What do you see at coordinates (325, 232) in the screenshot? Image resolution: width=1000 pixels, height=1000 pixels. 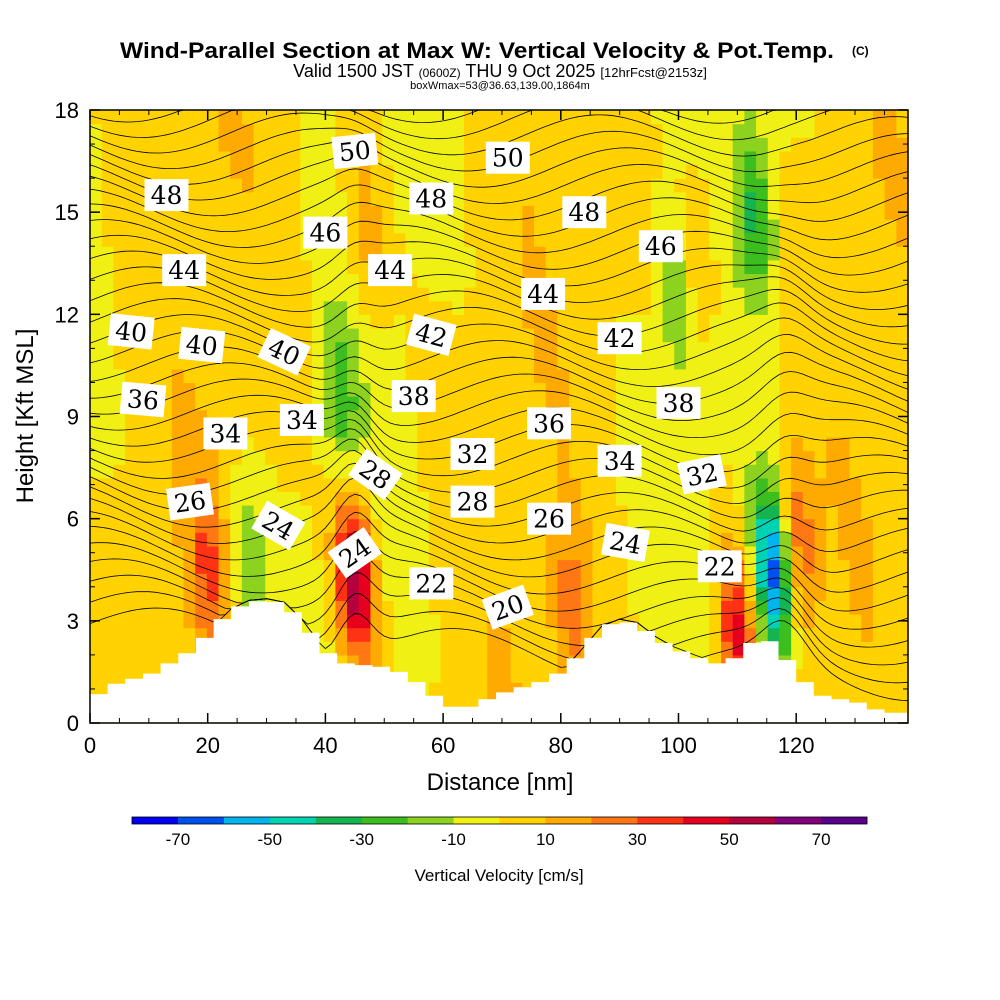 I see `contour-label-box` at bounding box center [325, 232].